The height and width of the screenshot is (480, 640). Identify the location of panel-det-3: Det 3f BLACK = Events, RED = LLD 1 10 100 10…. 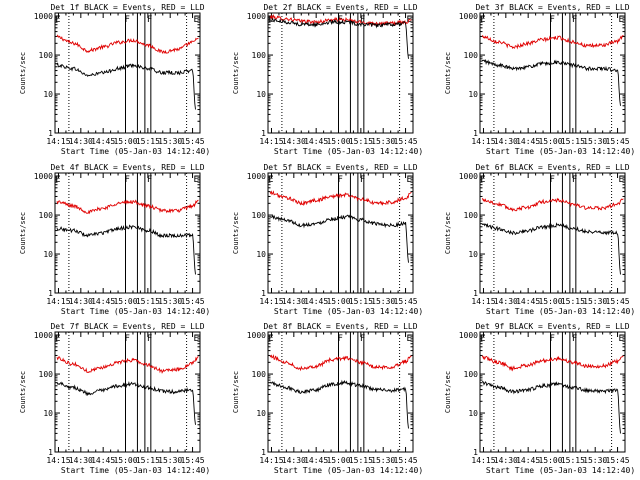
(539, 79).